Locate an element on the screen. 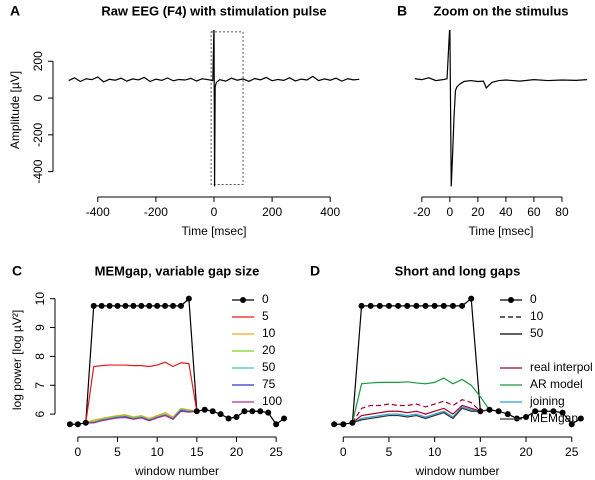  legend-label: 100 is located at coordinates (272, 401).